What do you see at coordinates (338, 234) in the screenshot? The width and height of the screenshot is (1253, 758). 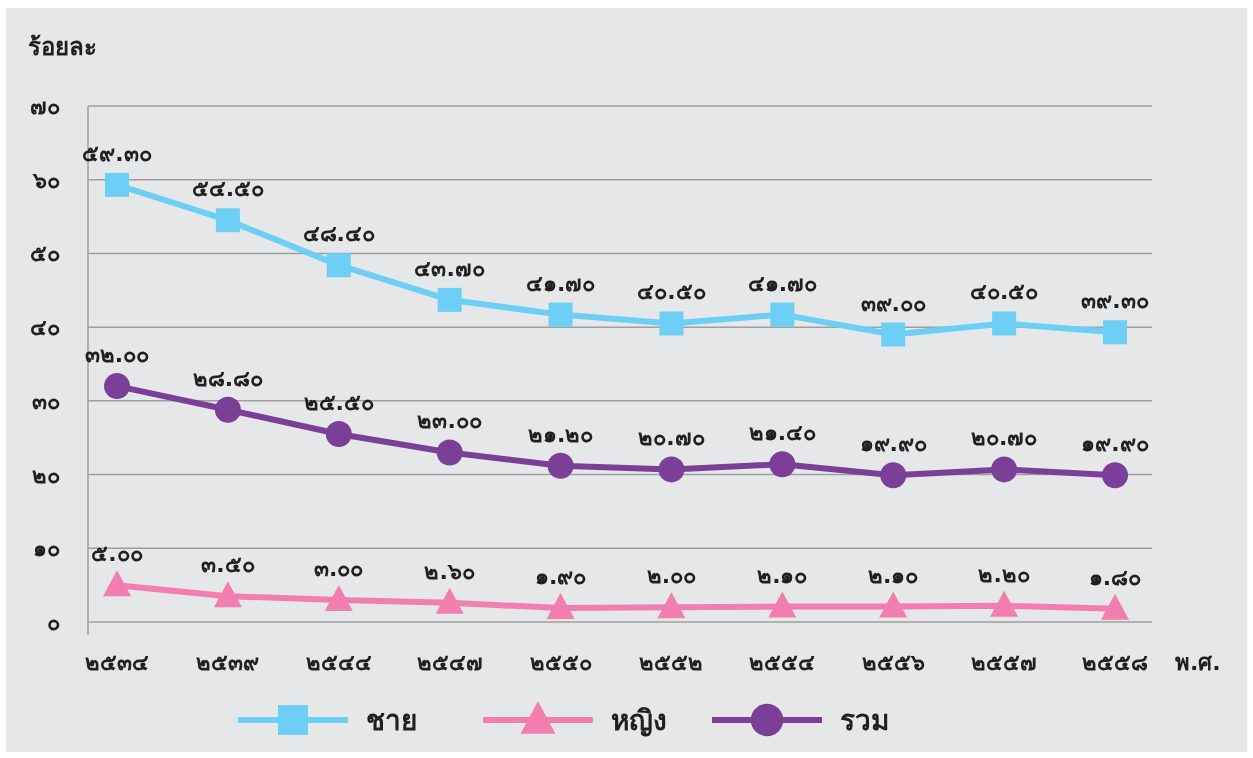 I see `data-label: ๔๘.๔๐` at bounding box center [338, 234].